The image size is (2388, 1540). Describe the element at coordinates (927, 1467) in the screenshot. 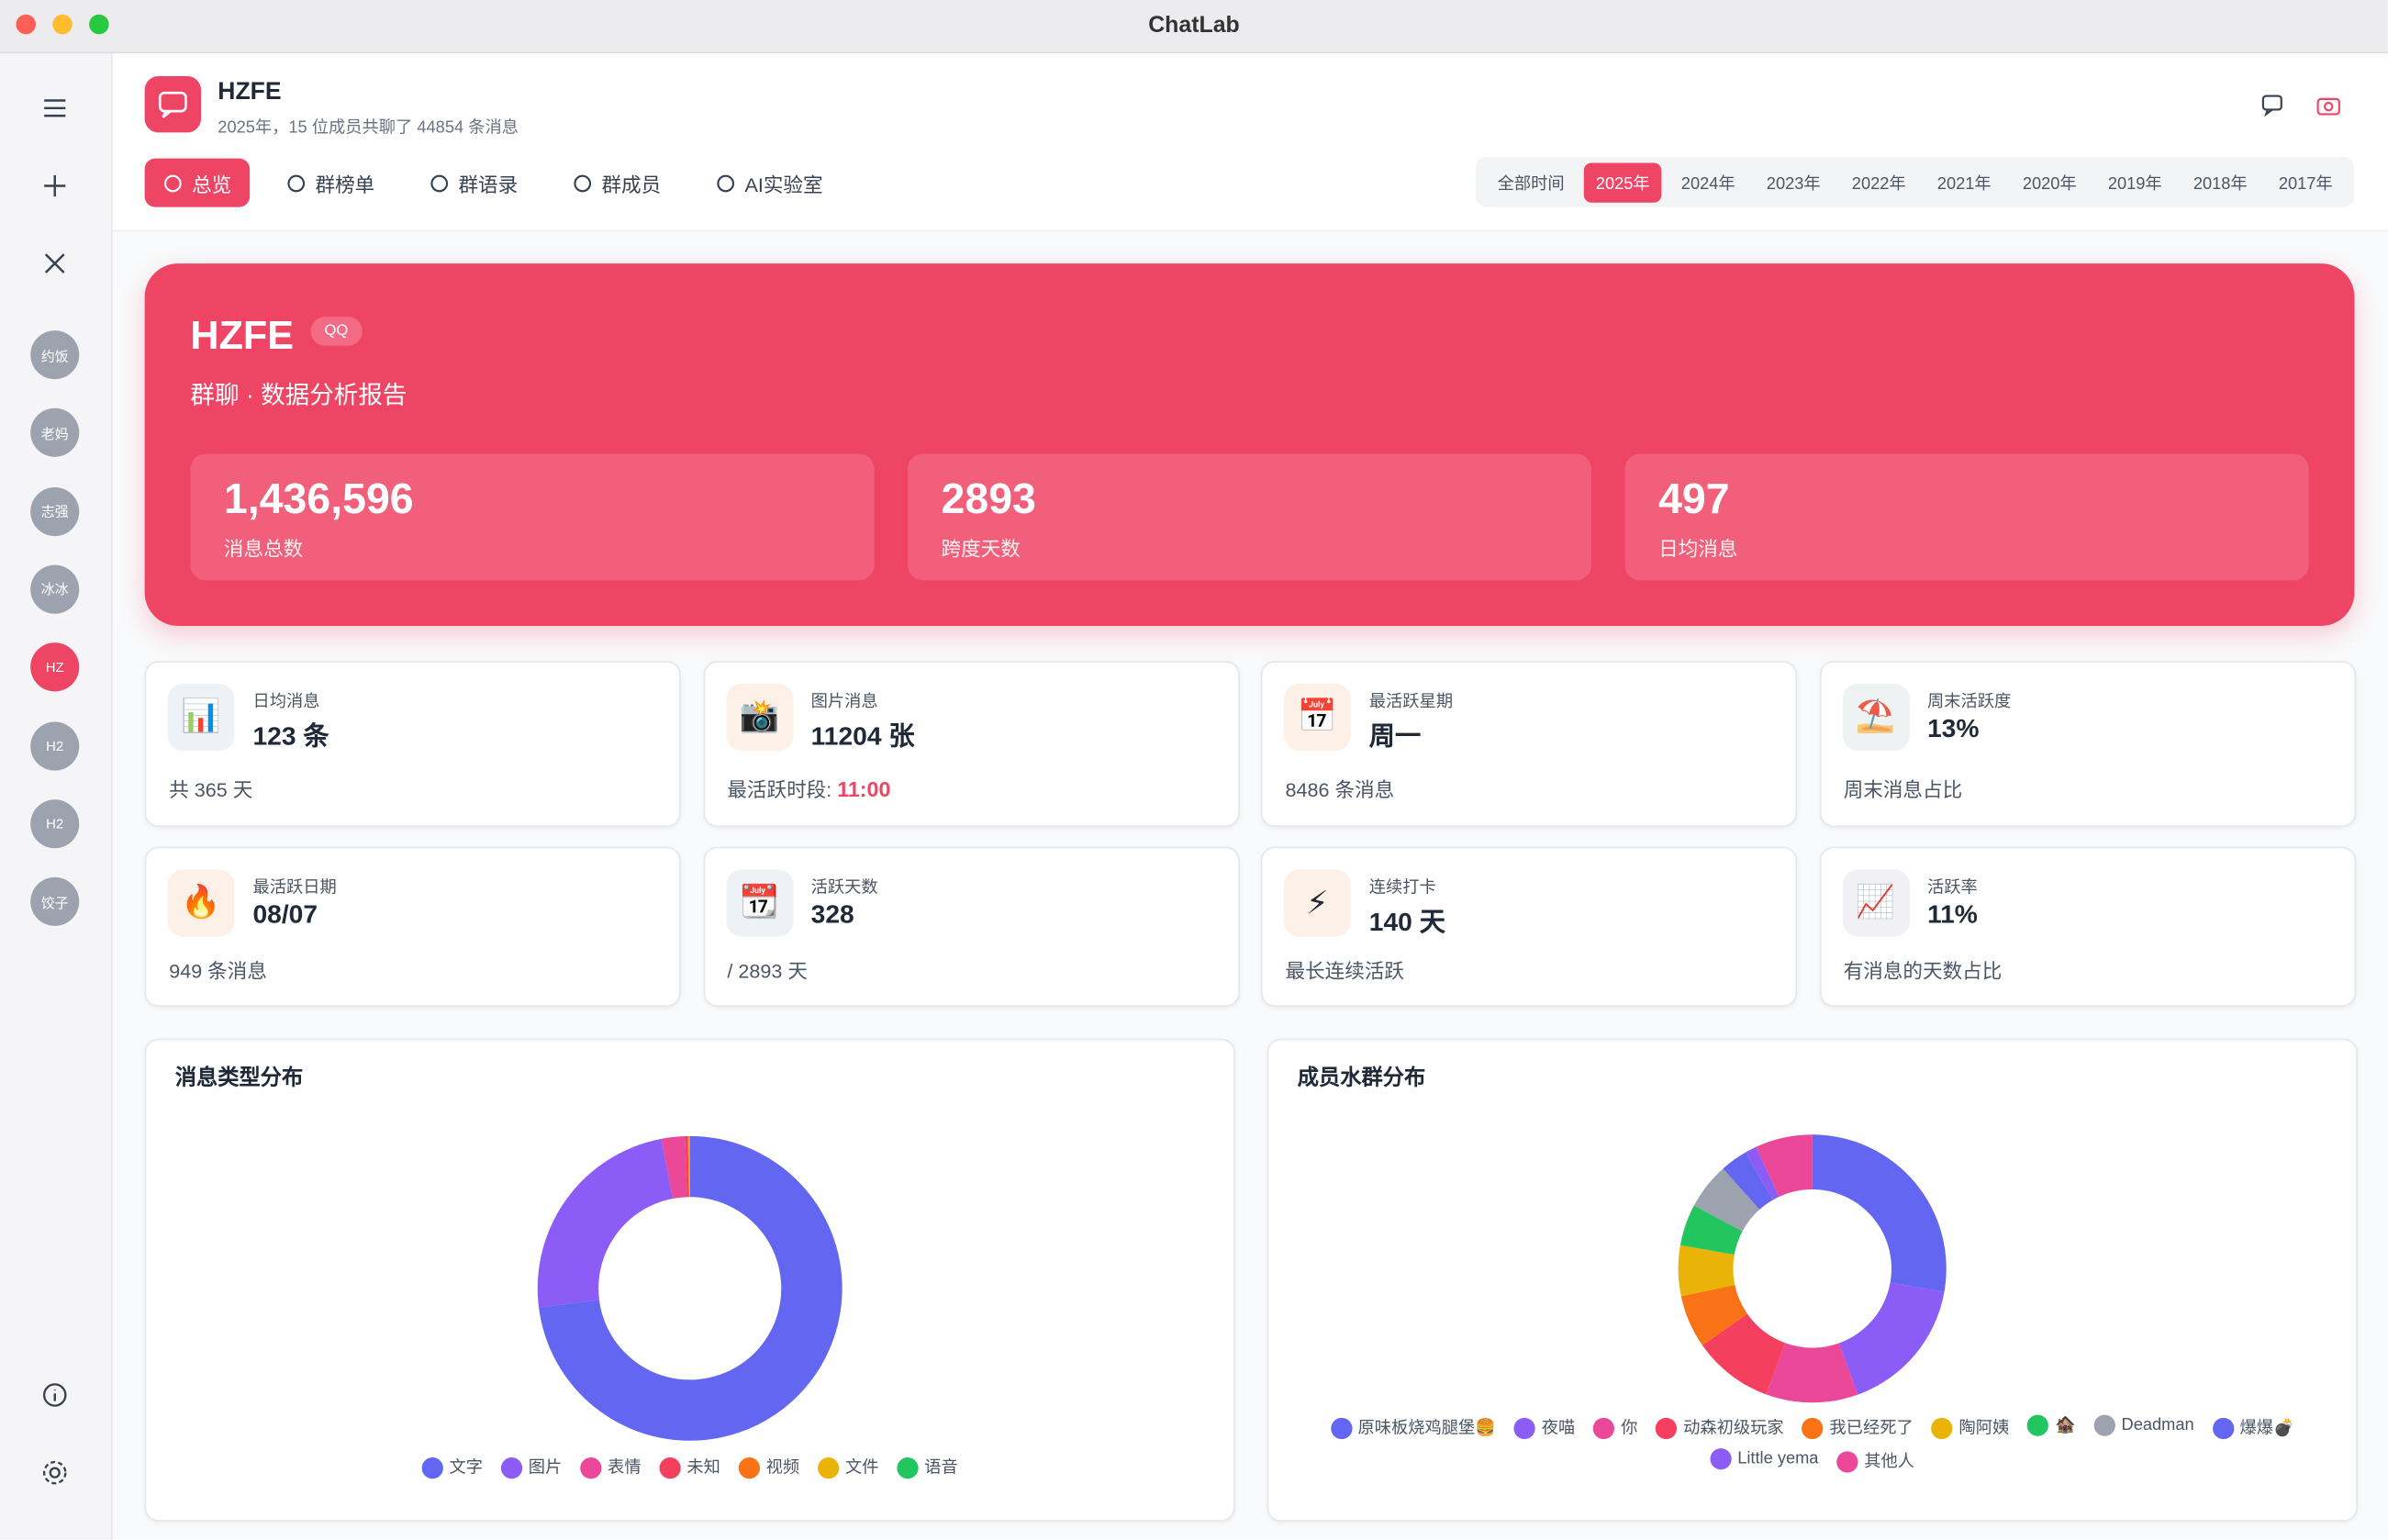

I see `legend-item: 语音` at that location.